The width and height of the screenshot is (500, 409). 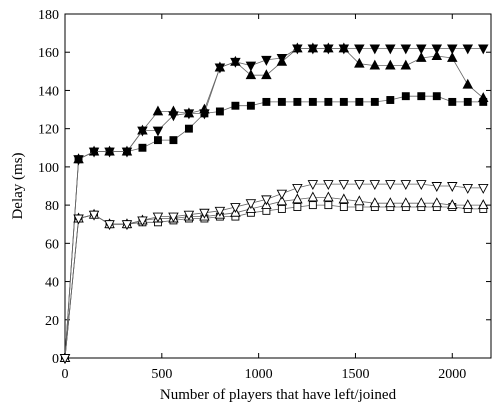 What do you see at coordinates (52, 283) in the screenshot?
I see `y-tick-label: 40` at bounding box center [52, 283].